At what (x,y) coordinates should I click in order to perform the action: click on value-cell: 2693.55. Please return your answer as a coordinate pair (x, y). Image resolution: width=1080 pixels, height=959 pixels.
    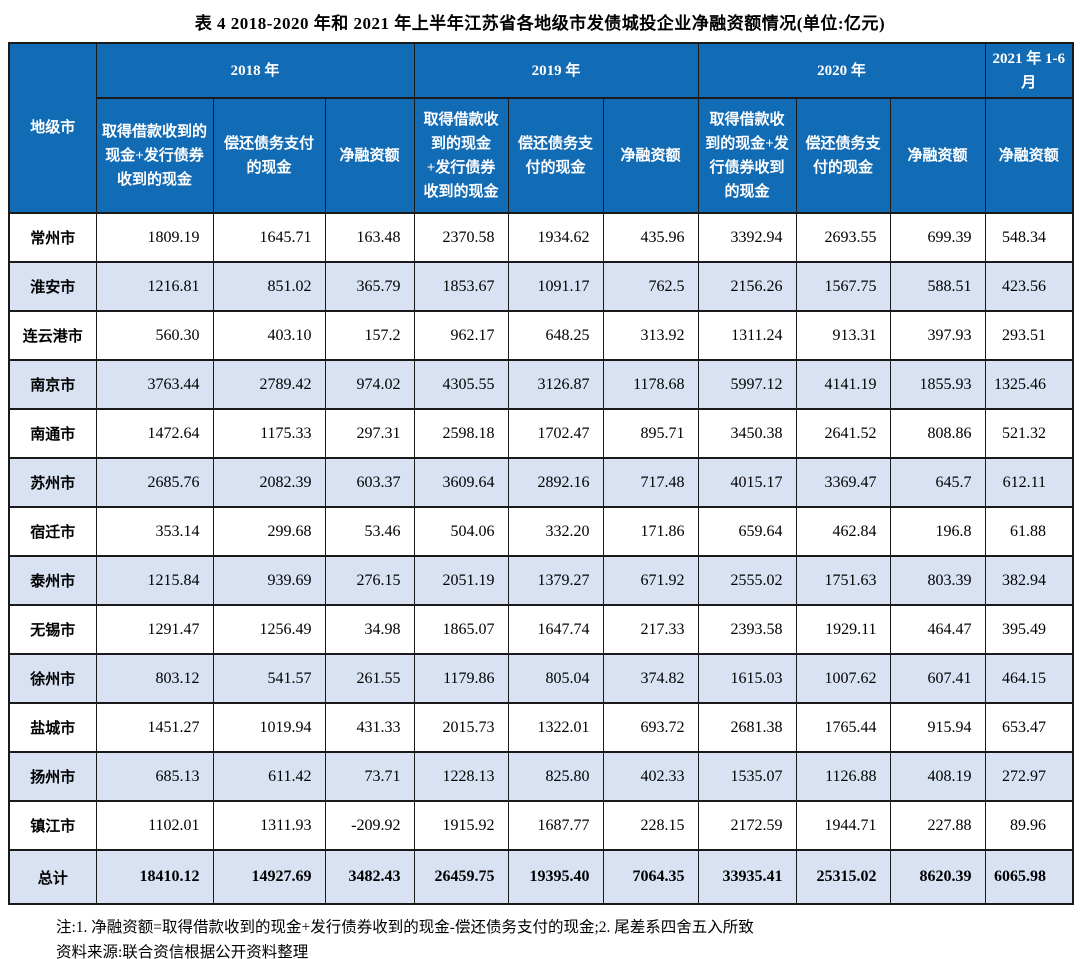
    Looking at the image, I should click on (843, 237).